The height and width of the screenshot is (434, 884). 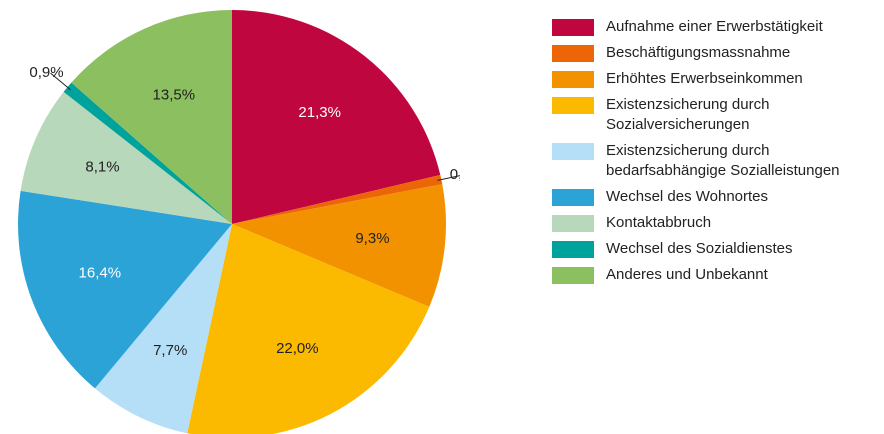 What do you see at coordinates (699, 248) in the screenshot?
I see `legend-label: Wechsel des Sozialdienstes` at bounding box center [699, 248].